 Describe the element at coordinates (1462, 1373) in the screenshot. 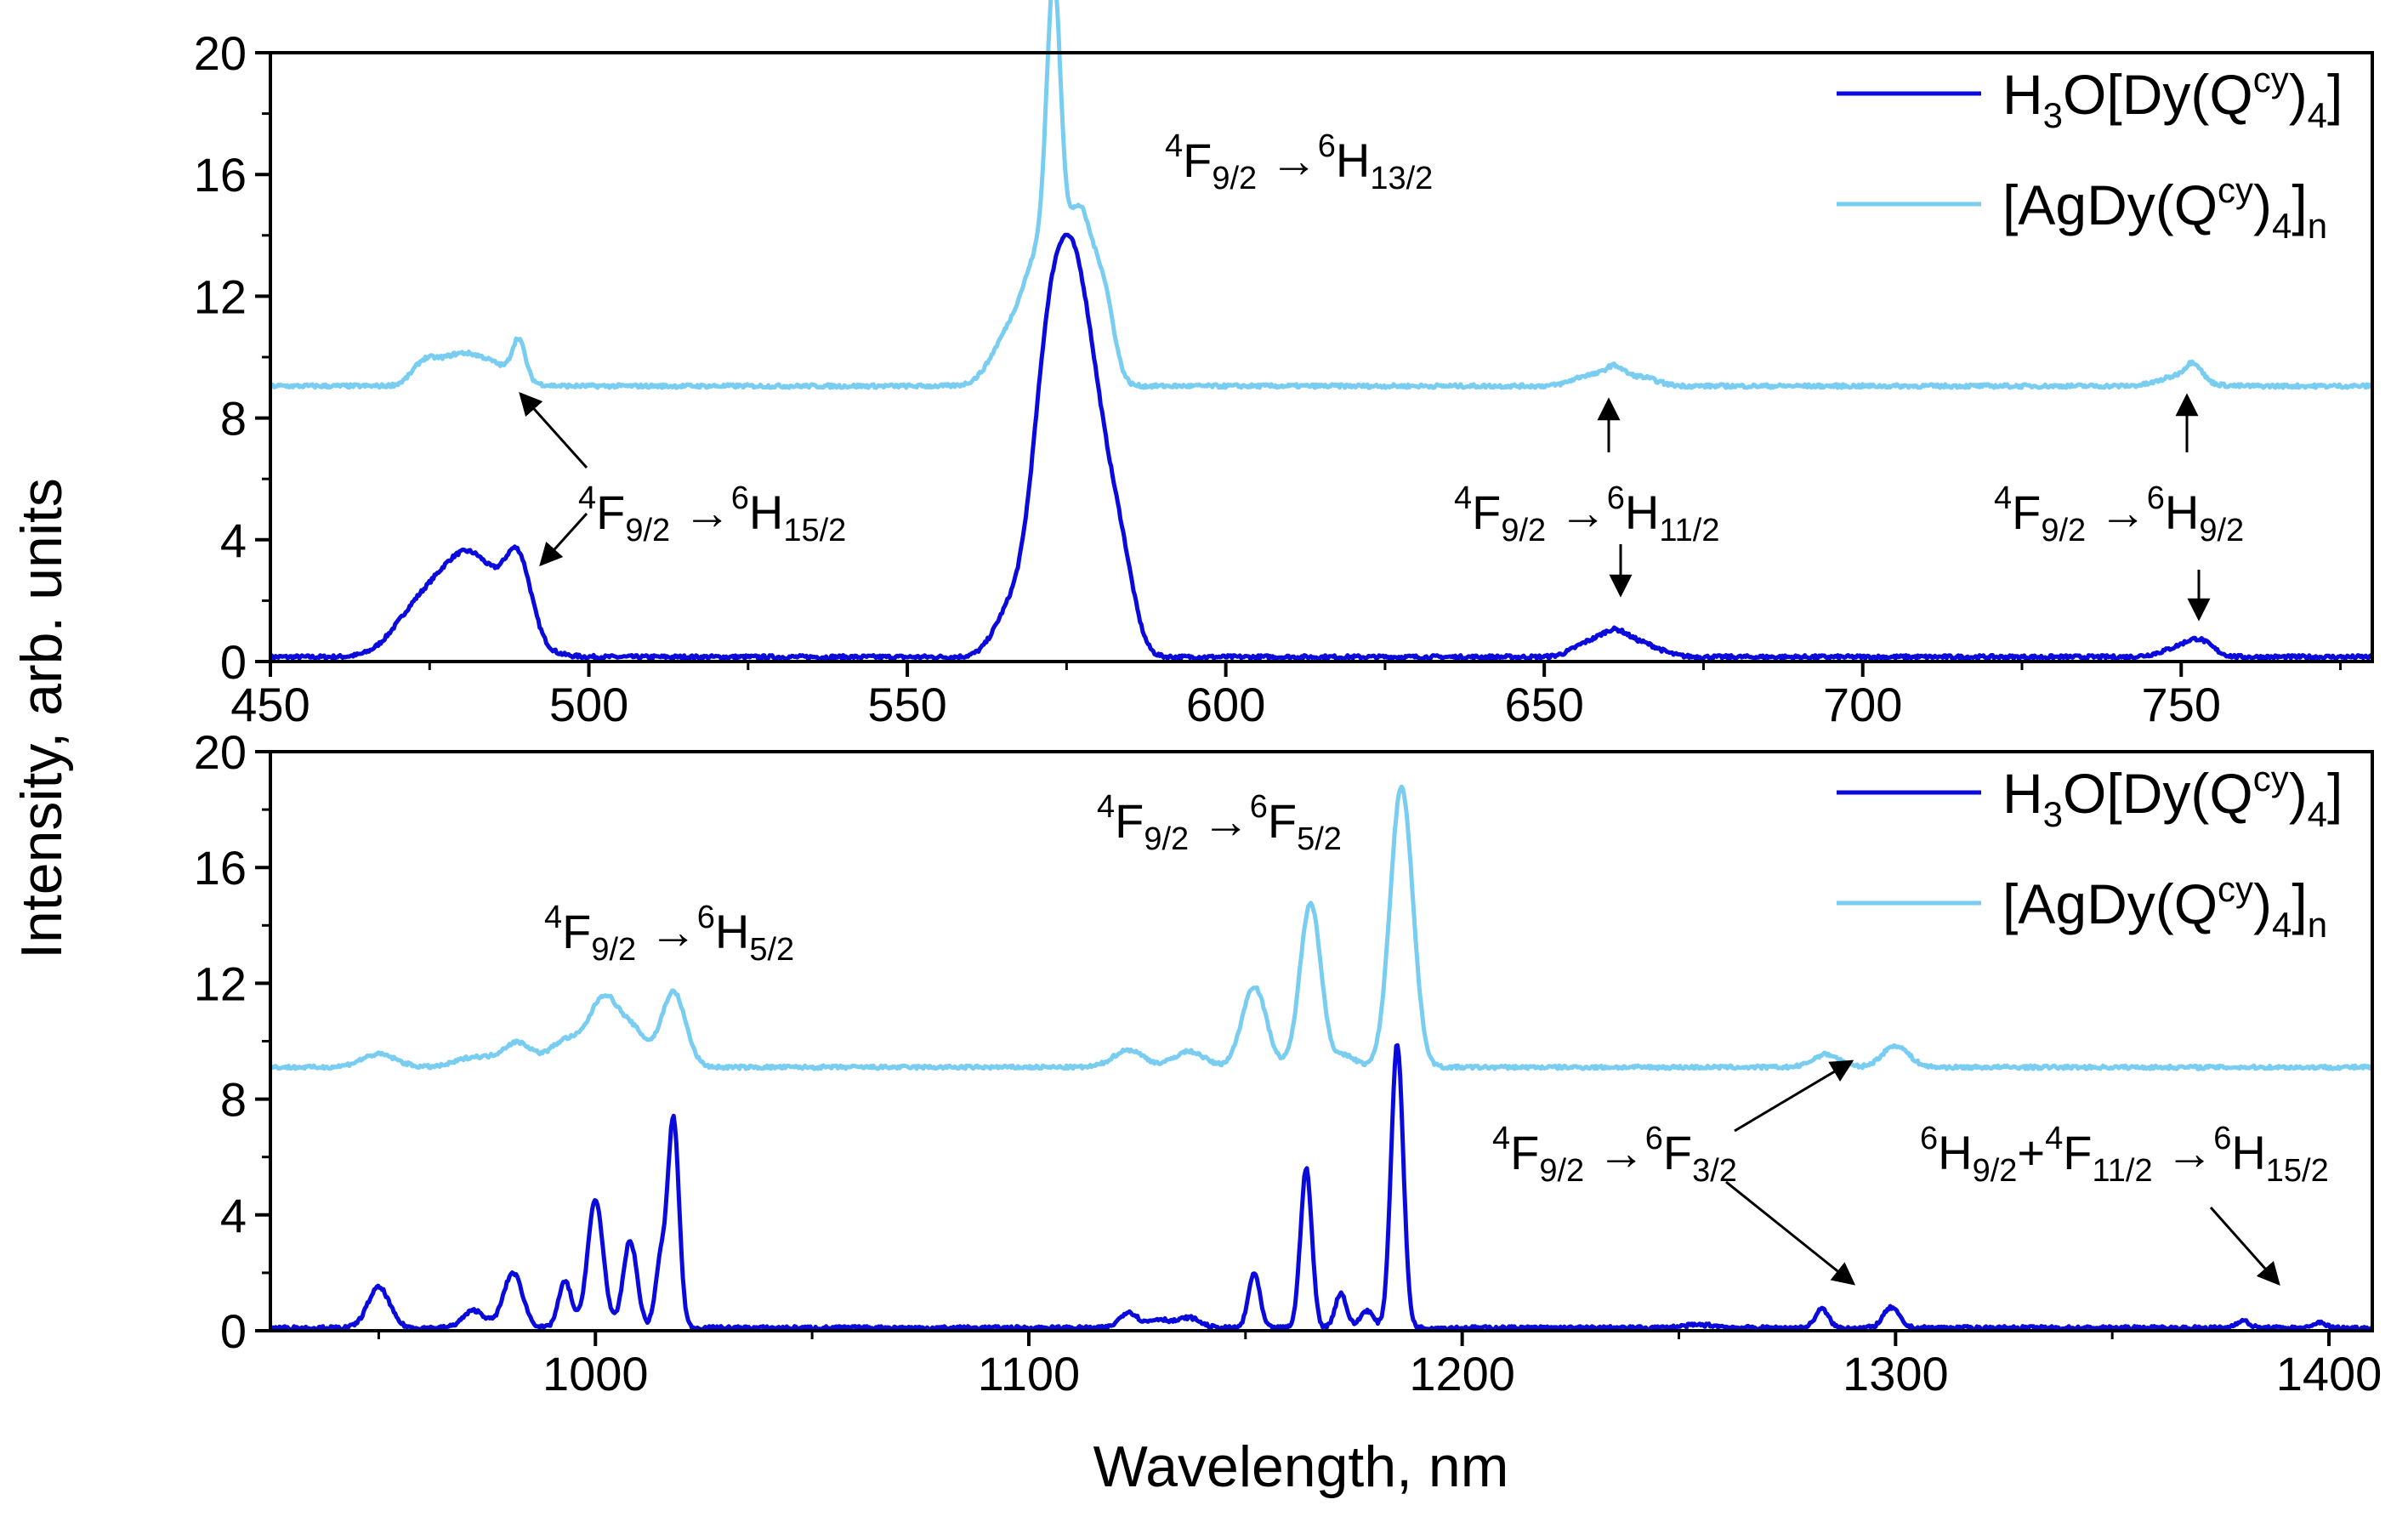

I see `bottom-x-tick-label: 1200` at that location.